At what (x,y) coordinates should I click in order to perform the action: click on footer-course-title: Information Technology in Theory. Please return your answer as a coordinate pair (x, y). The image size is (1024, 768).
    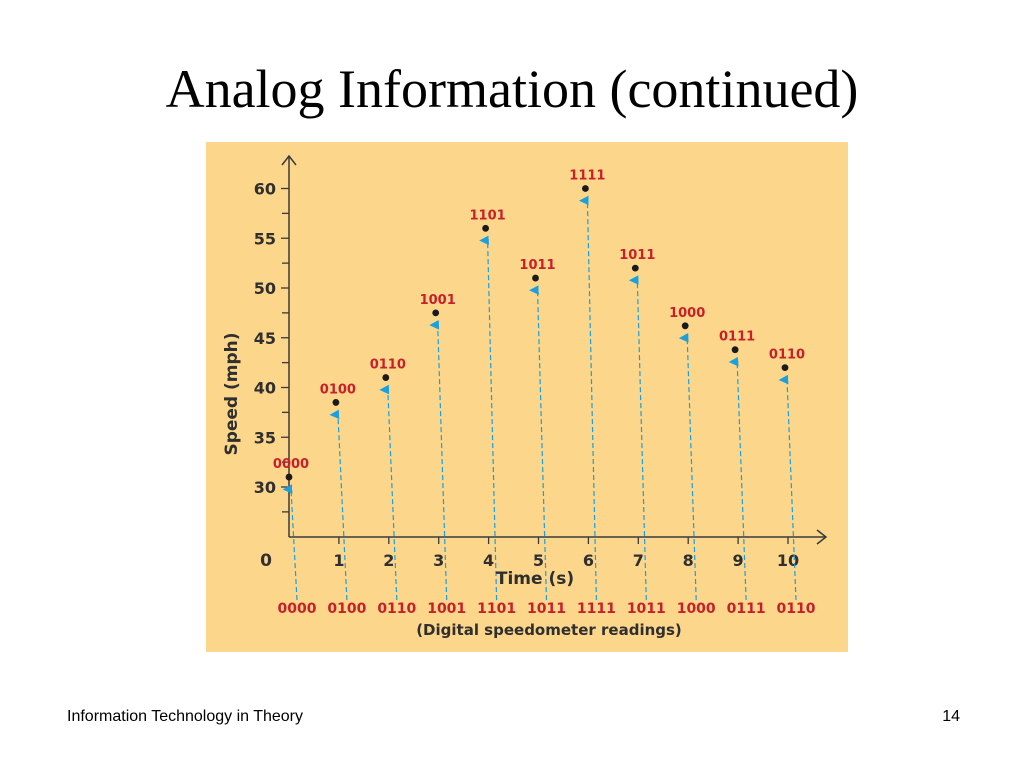
    Looking at the image, I should click on (185, 716).